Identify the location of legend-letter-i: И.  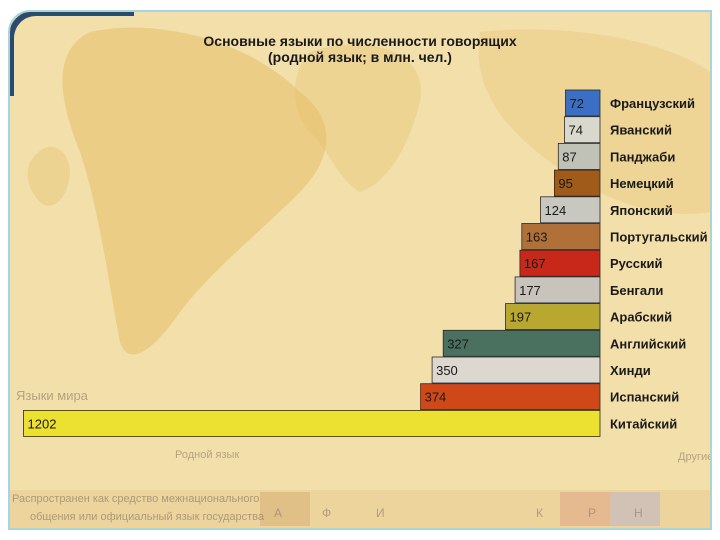
(380, 513).